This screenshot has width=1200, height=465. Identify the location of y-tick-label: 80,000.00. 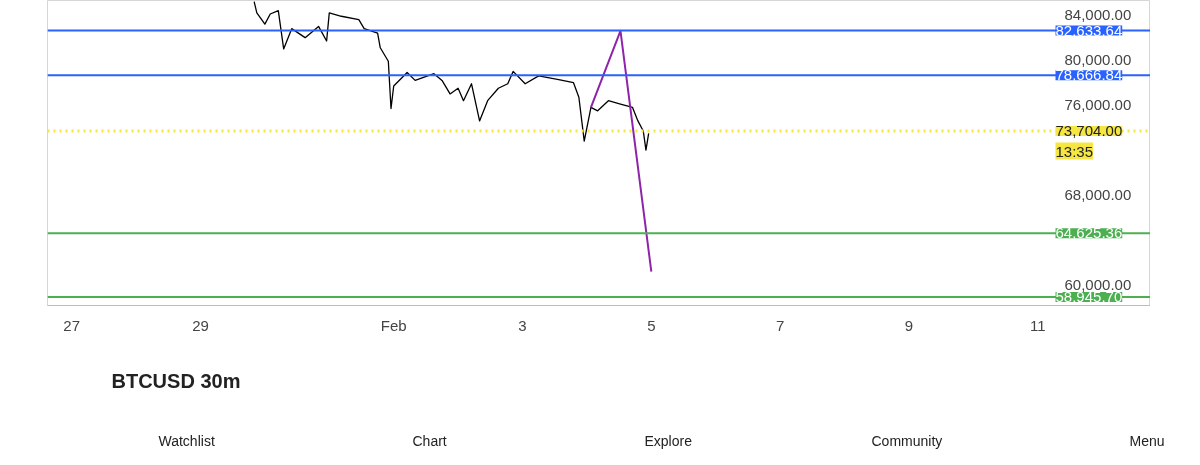
(1098, 60).